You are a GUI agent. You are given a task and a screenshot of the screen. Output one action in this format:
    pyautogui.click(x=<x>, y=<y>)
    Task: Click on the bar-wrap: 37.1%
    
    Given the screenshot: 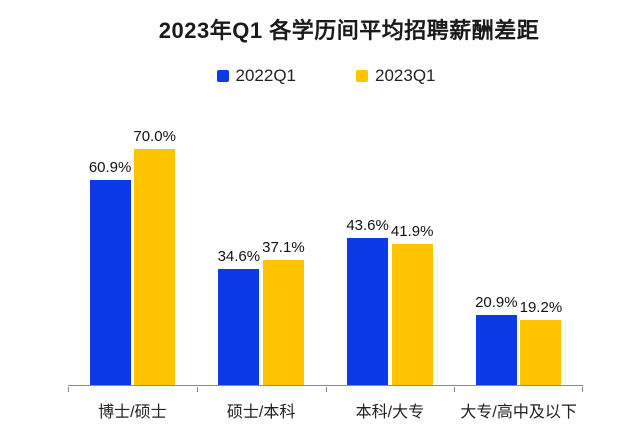 What is the action you would take?
    pyautogui.click(x=283, y=312)
    